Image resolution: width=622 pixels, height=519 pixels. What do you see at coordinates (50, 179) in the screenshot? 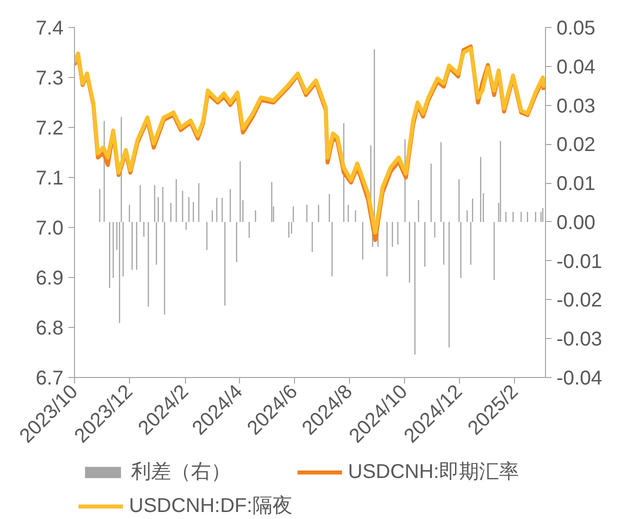
I see `y-tick-label: 7.1` at bounding box center [50, 179].